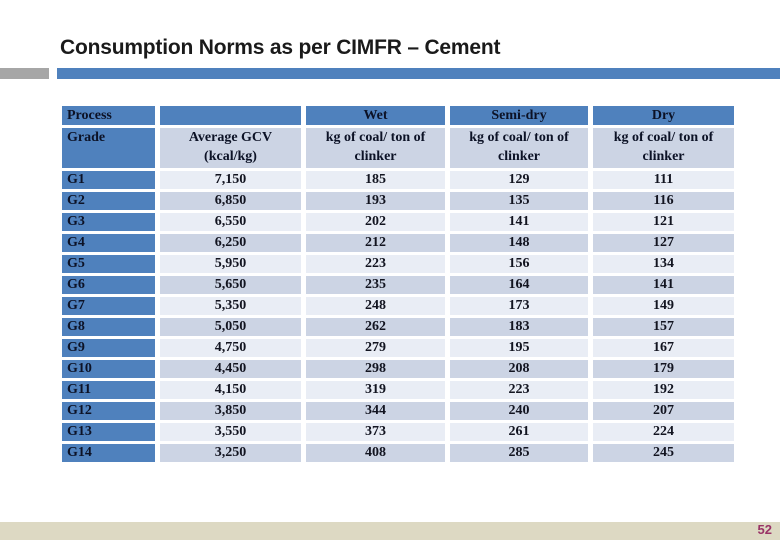  I want to click on title-underline-blue-bar, so click(418, 73).